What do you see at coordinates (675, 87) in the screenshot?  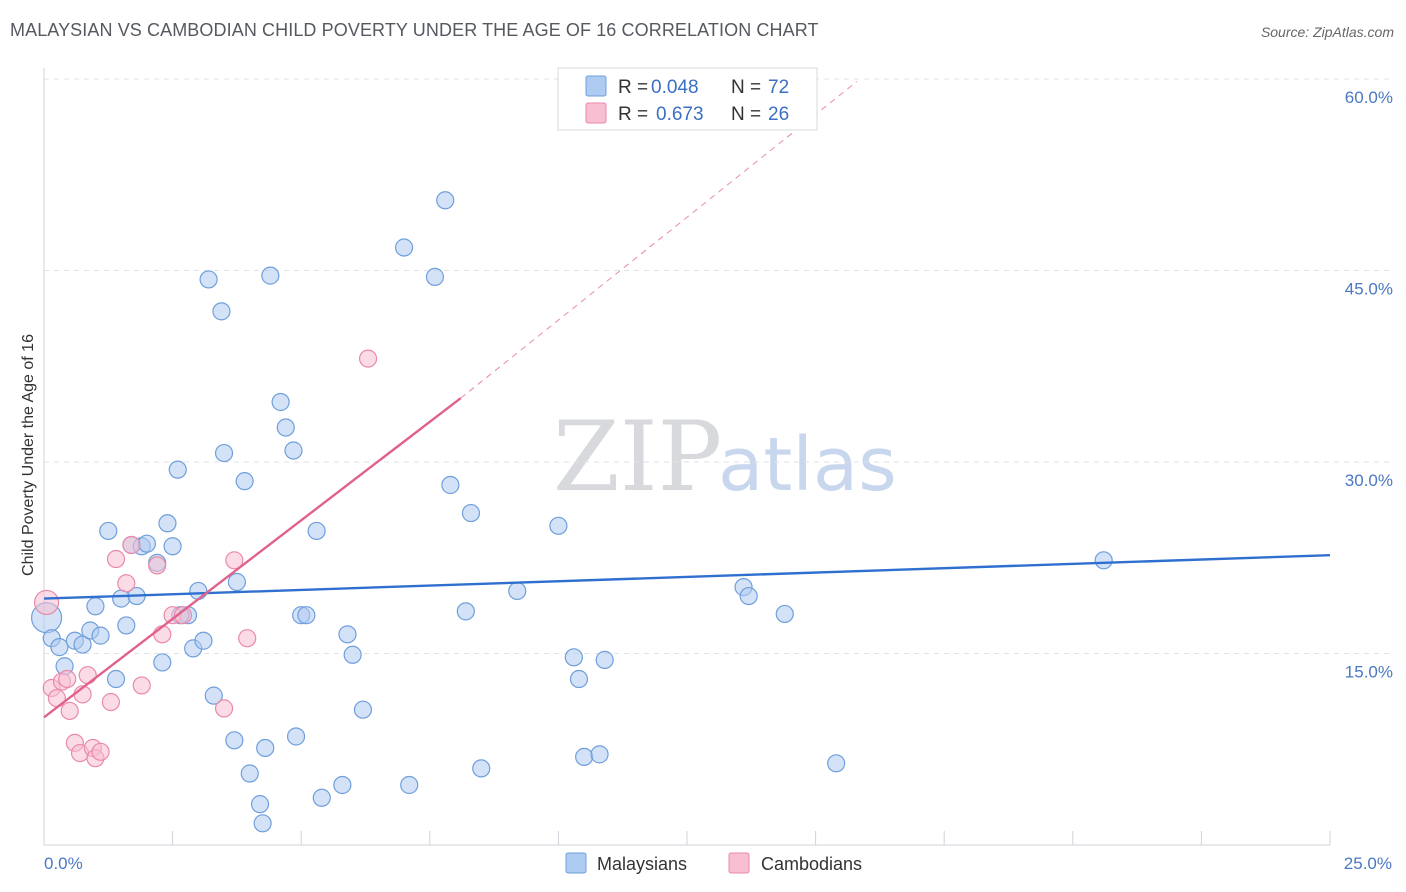 I see `malaysian-r-value: 0.048` at bounding box center [675, 87].